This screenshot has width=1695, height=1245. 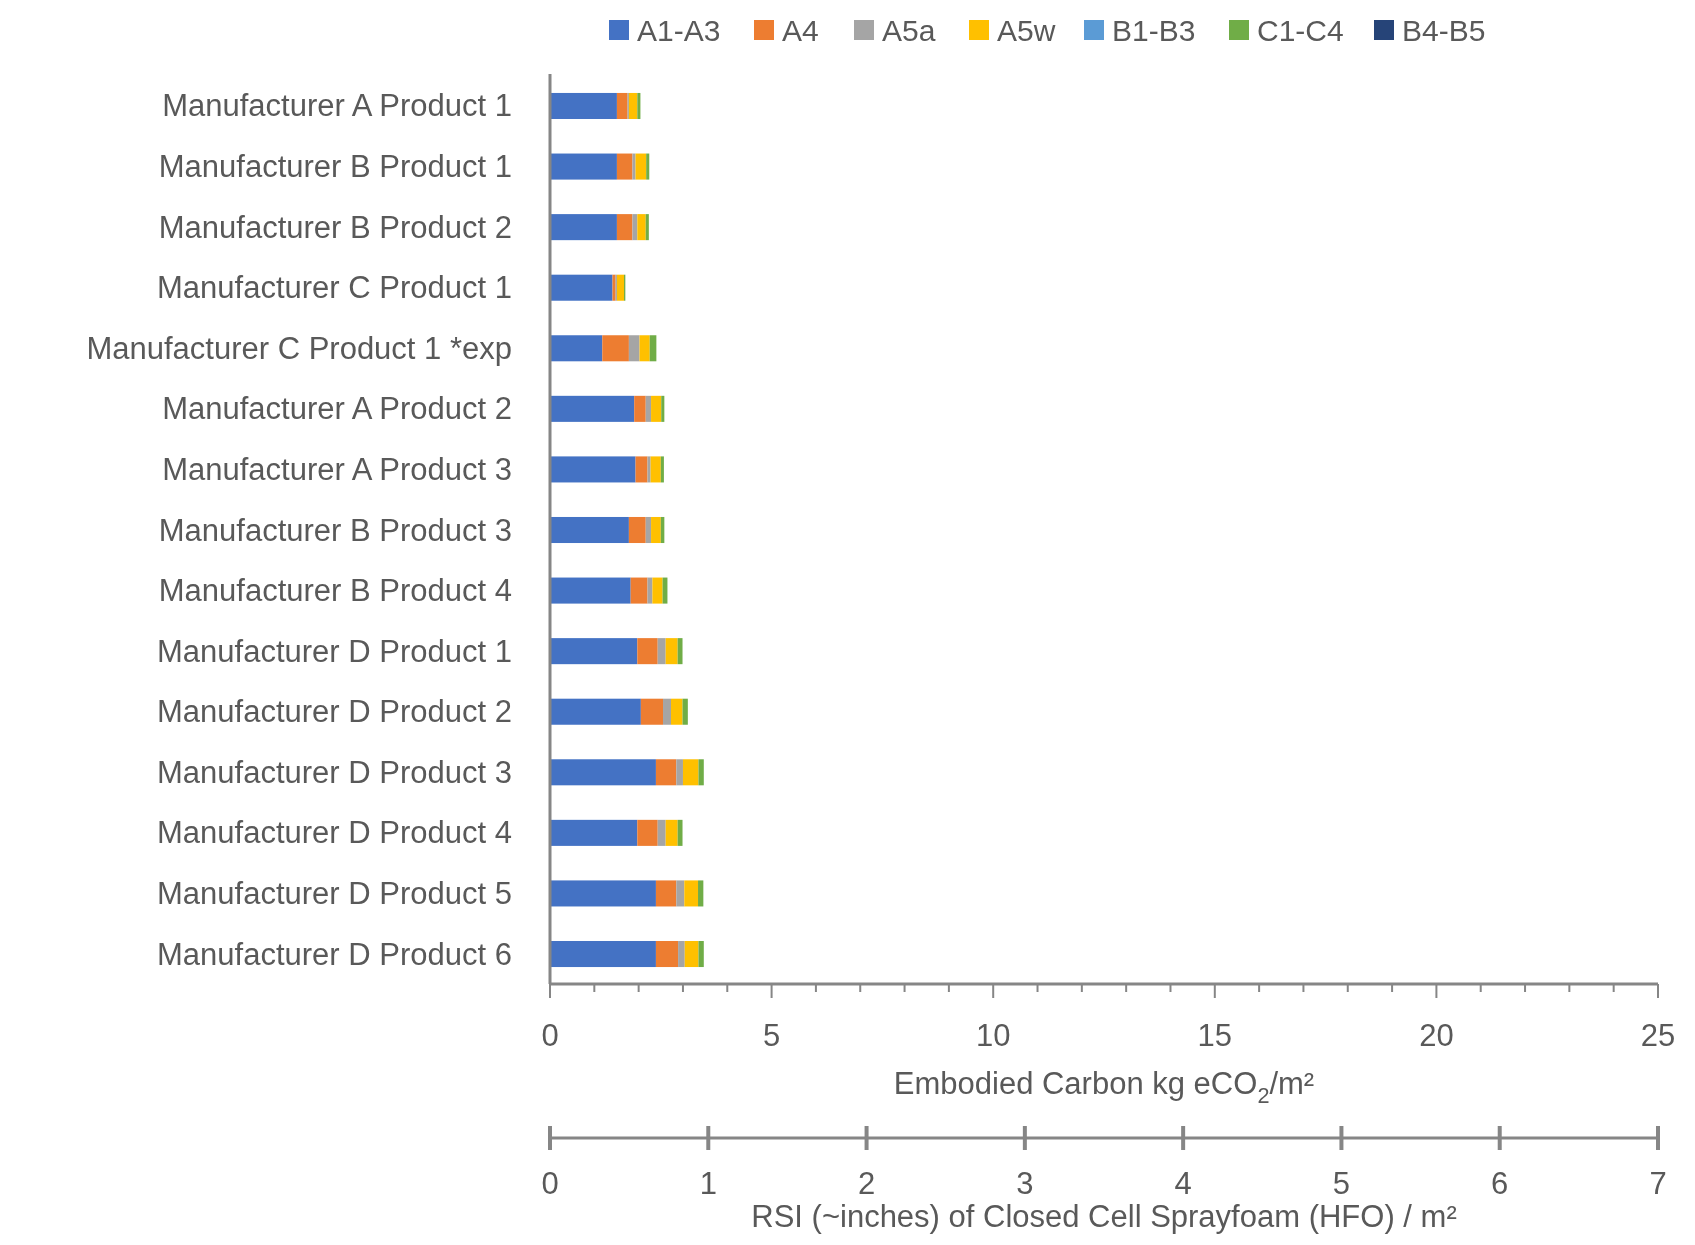 I want to click on x-tick-label: 5, so click(x=771, y=1035).